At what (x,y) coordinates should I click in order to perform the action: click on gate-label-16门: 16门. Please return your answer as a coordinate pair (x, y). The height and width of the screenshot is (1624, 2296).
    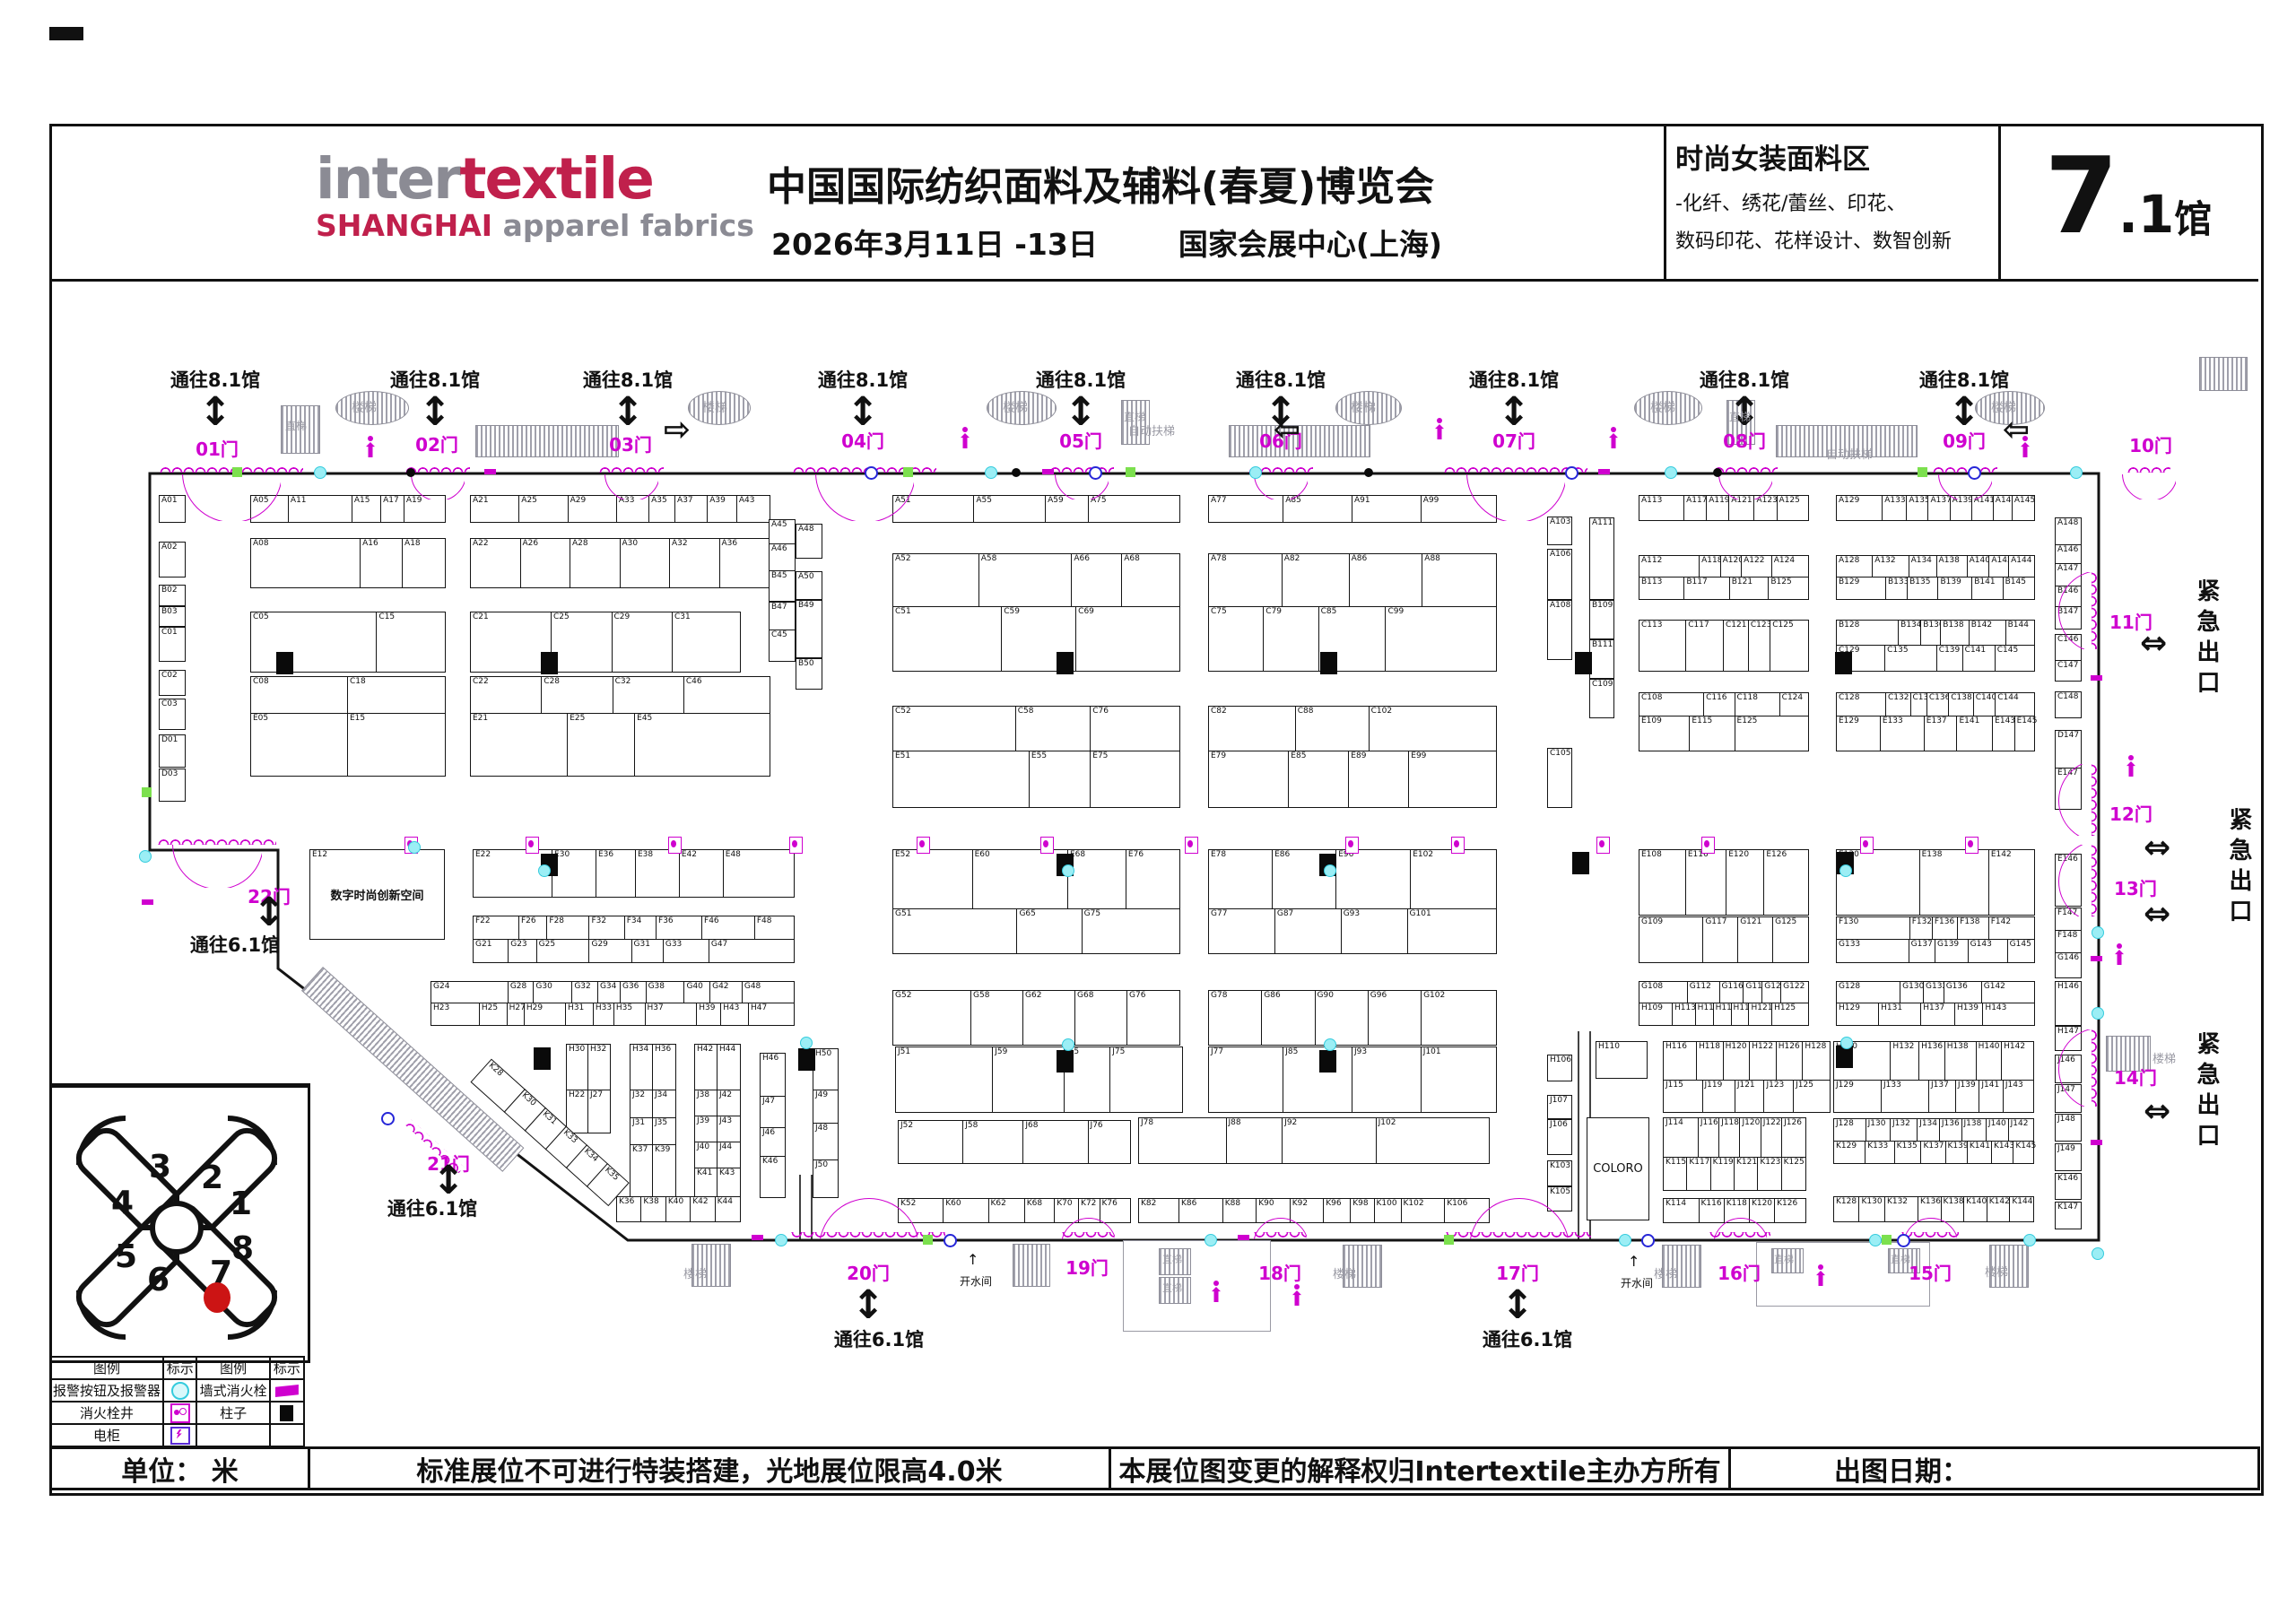
    Looking at the image, I should click on (1739, 1273).